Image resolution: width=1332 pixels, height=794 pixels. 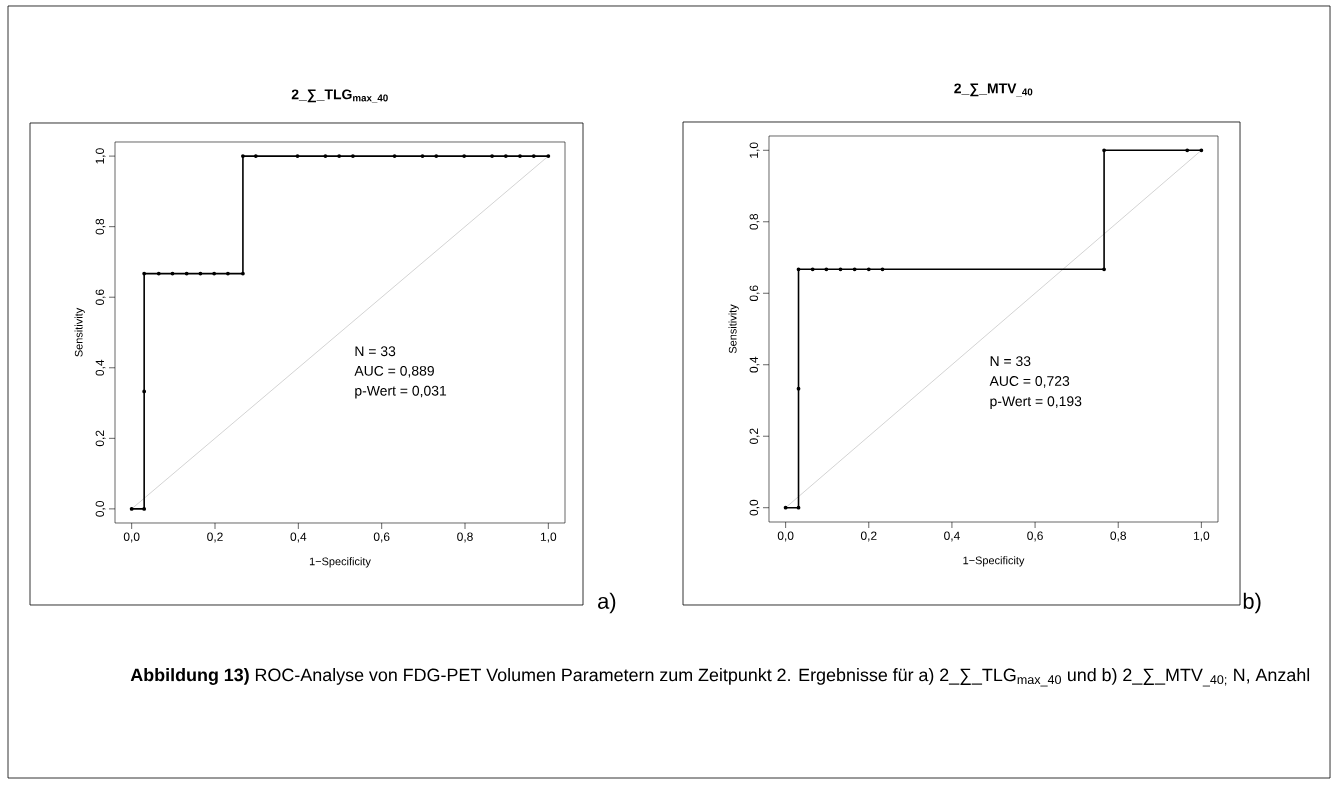 I want to click on text: b), so click(x=1252, y=603).